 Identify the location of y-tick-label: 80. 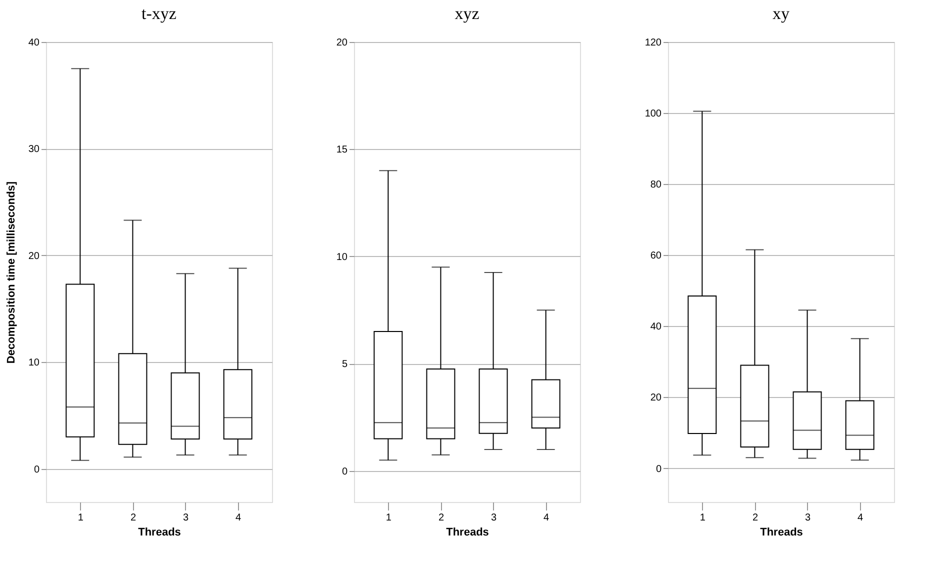
(656, 185).